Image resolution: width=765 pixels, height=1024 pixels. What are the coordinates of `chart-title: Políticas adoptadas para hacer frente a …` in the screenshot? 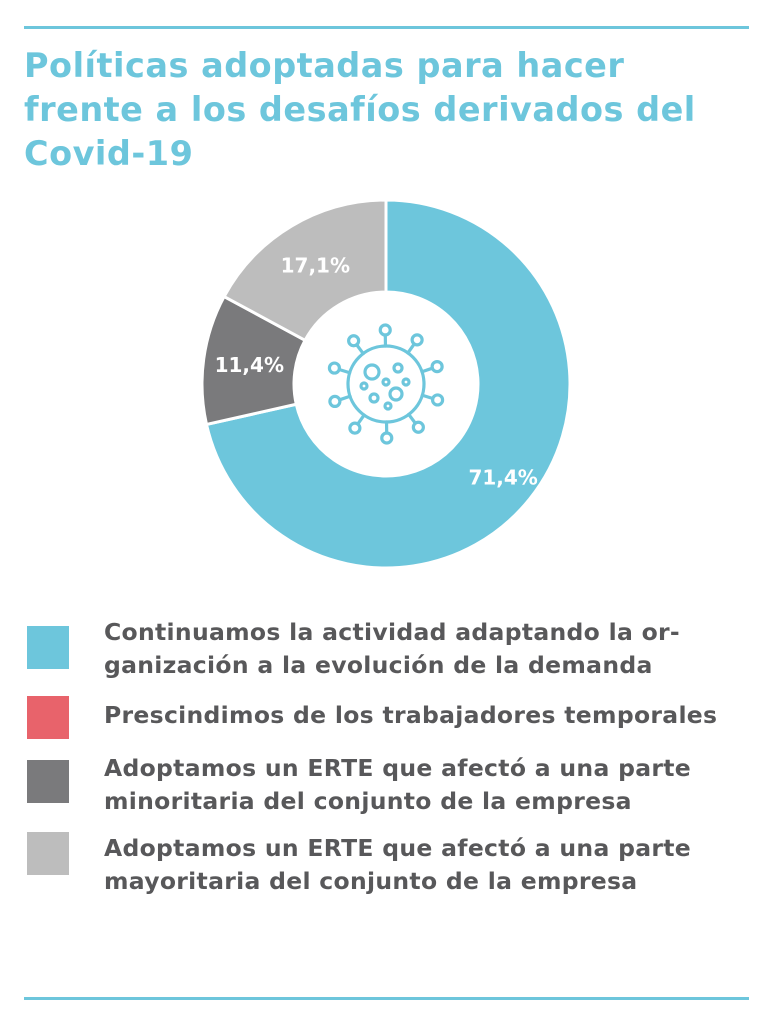 It's located at (360, 109).